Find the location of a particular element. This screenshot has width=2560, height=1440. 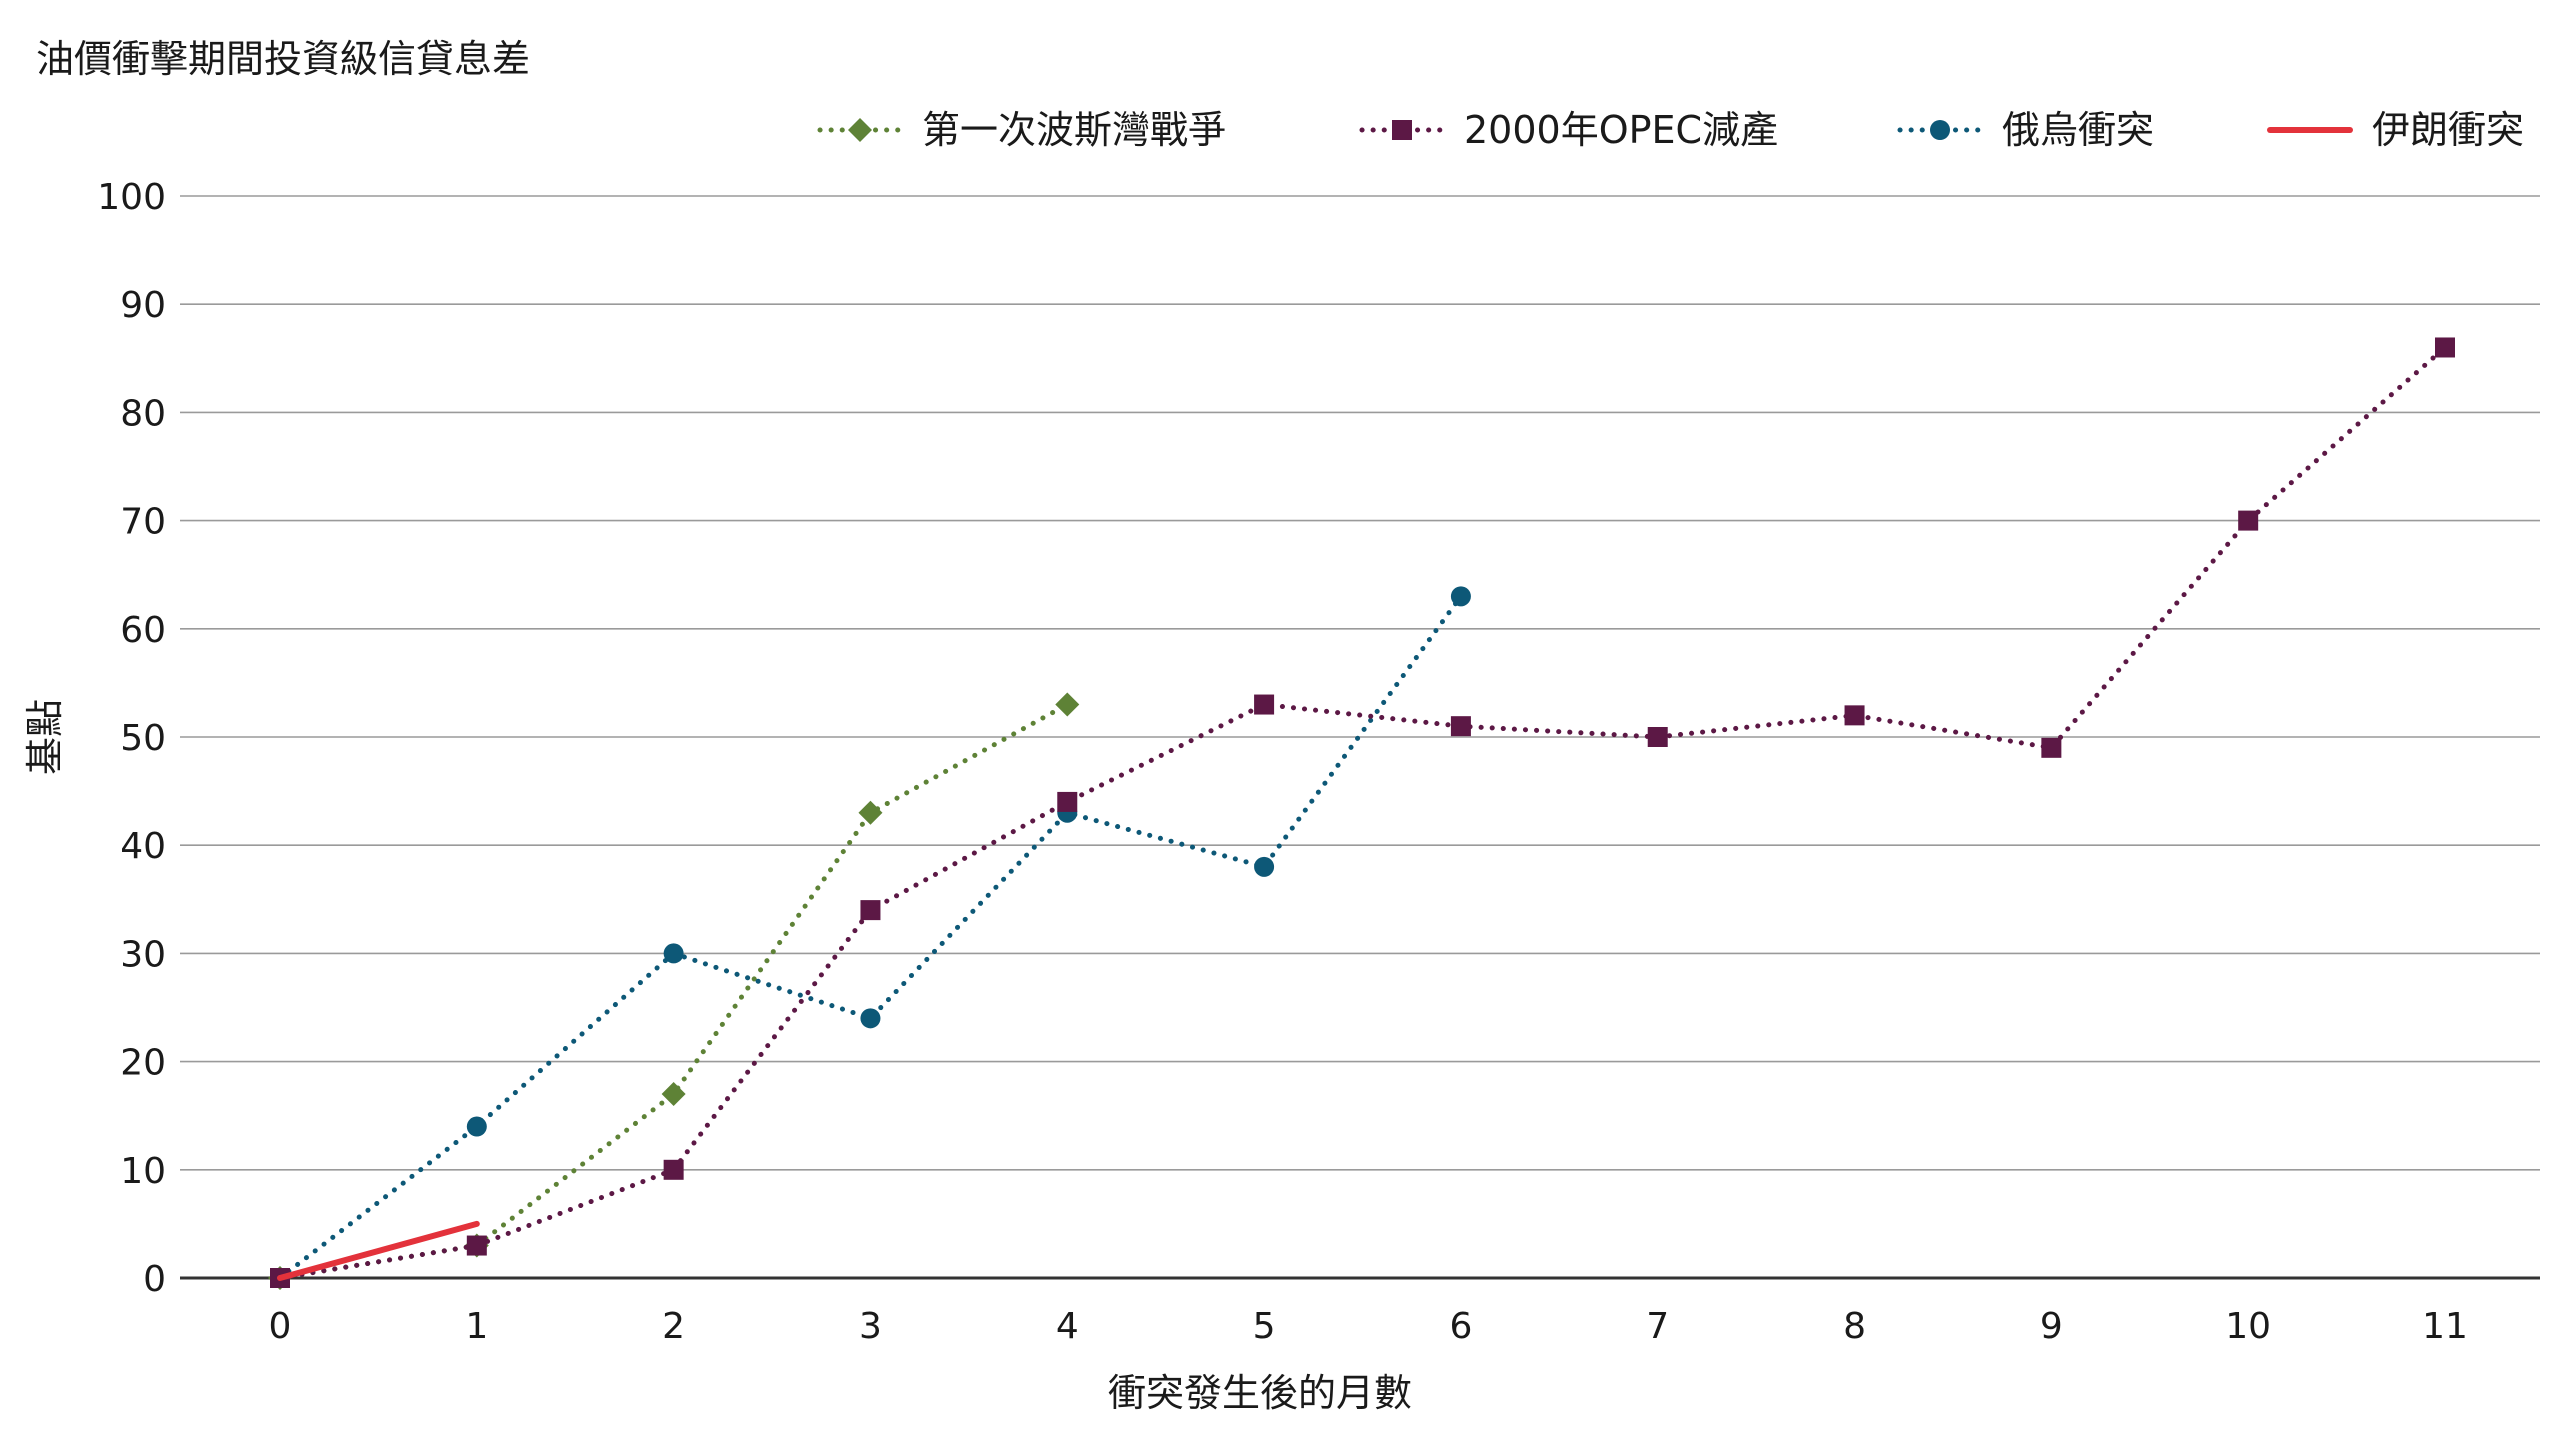

legend-label: 2000年OPEC減產 is located at coordinates (1621, 130).